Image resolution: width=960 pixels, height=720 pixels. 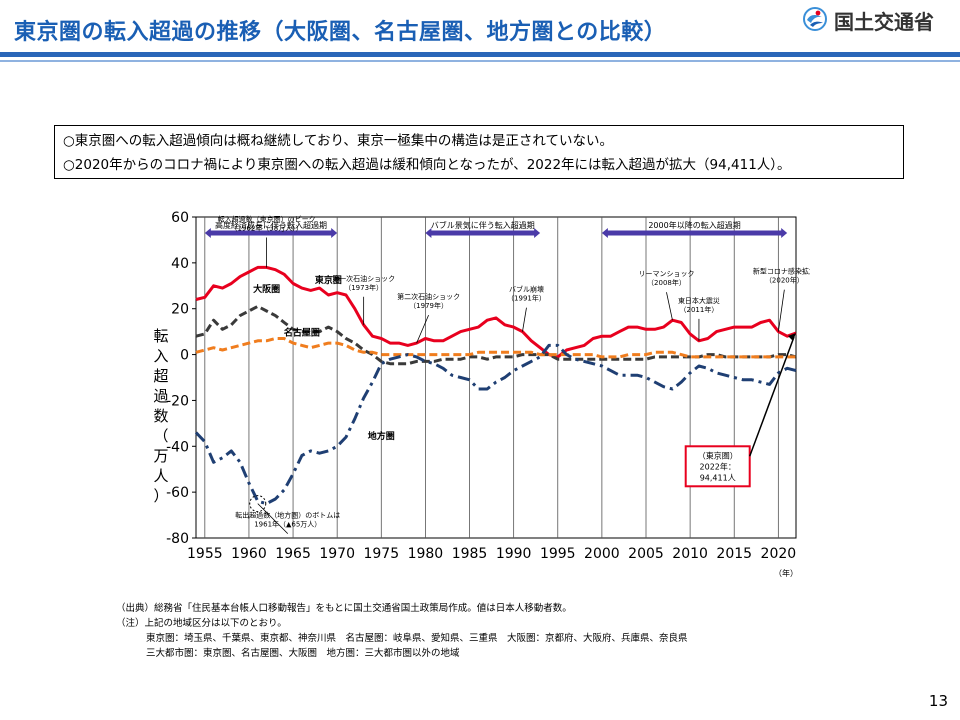 I want to click on y-tick-label: -80, so click(x=177, y=539).